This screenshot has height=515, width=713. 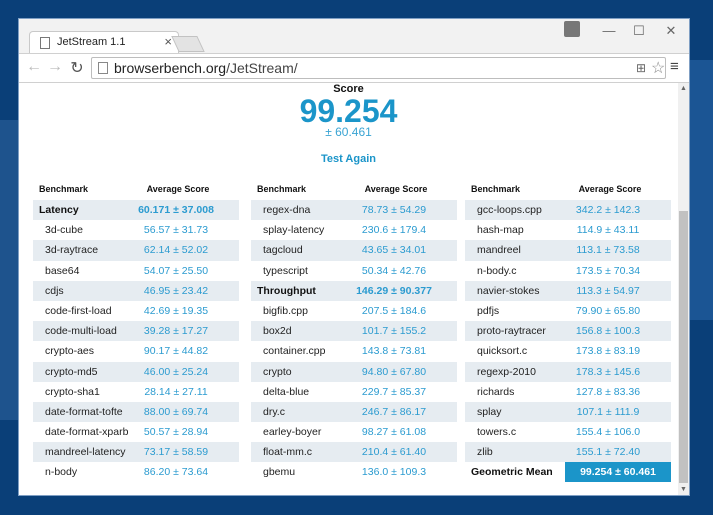 What do you see at coordinates (572, 29) in the screenshot?
I see `user-profile-icon` at bounding box center [572, 29].